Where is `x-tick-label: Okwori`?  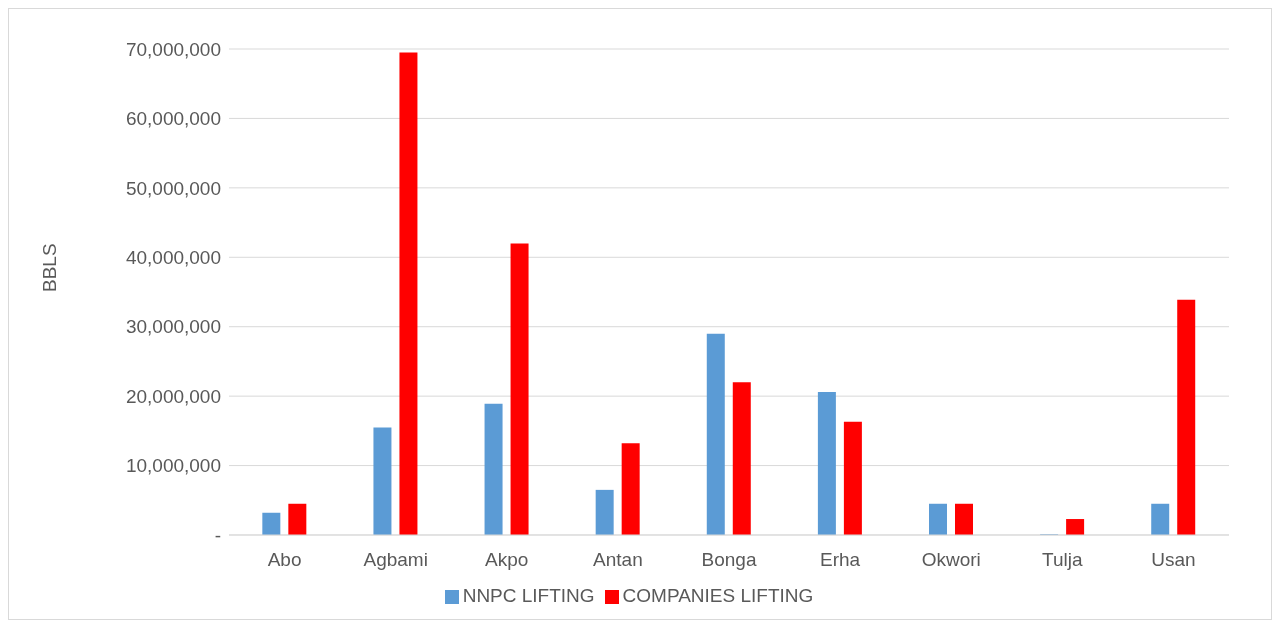 x-tick-label: Okwori is located at coordinates (951, 560).